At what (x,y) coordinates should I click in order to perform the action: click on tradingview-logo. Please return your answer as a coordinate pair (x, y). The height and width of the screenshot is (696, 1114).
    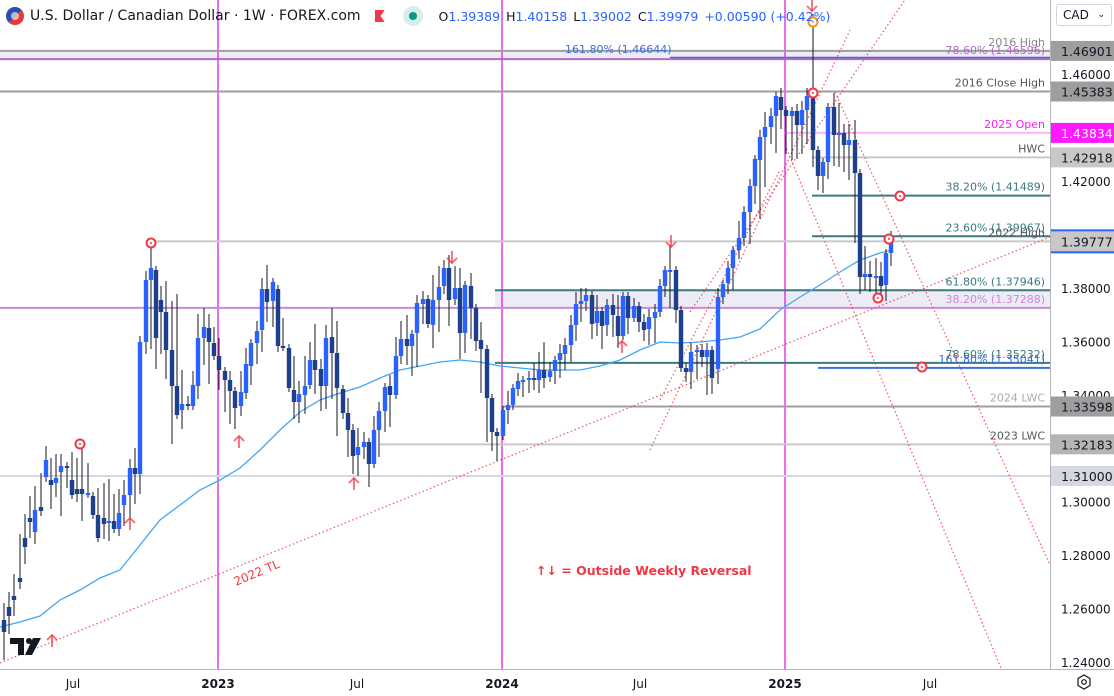
    Looking at the image, I should click on (25, 646).